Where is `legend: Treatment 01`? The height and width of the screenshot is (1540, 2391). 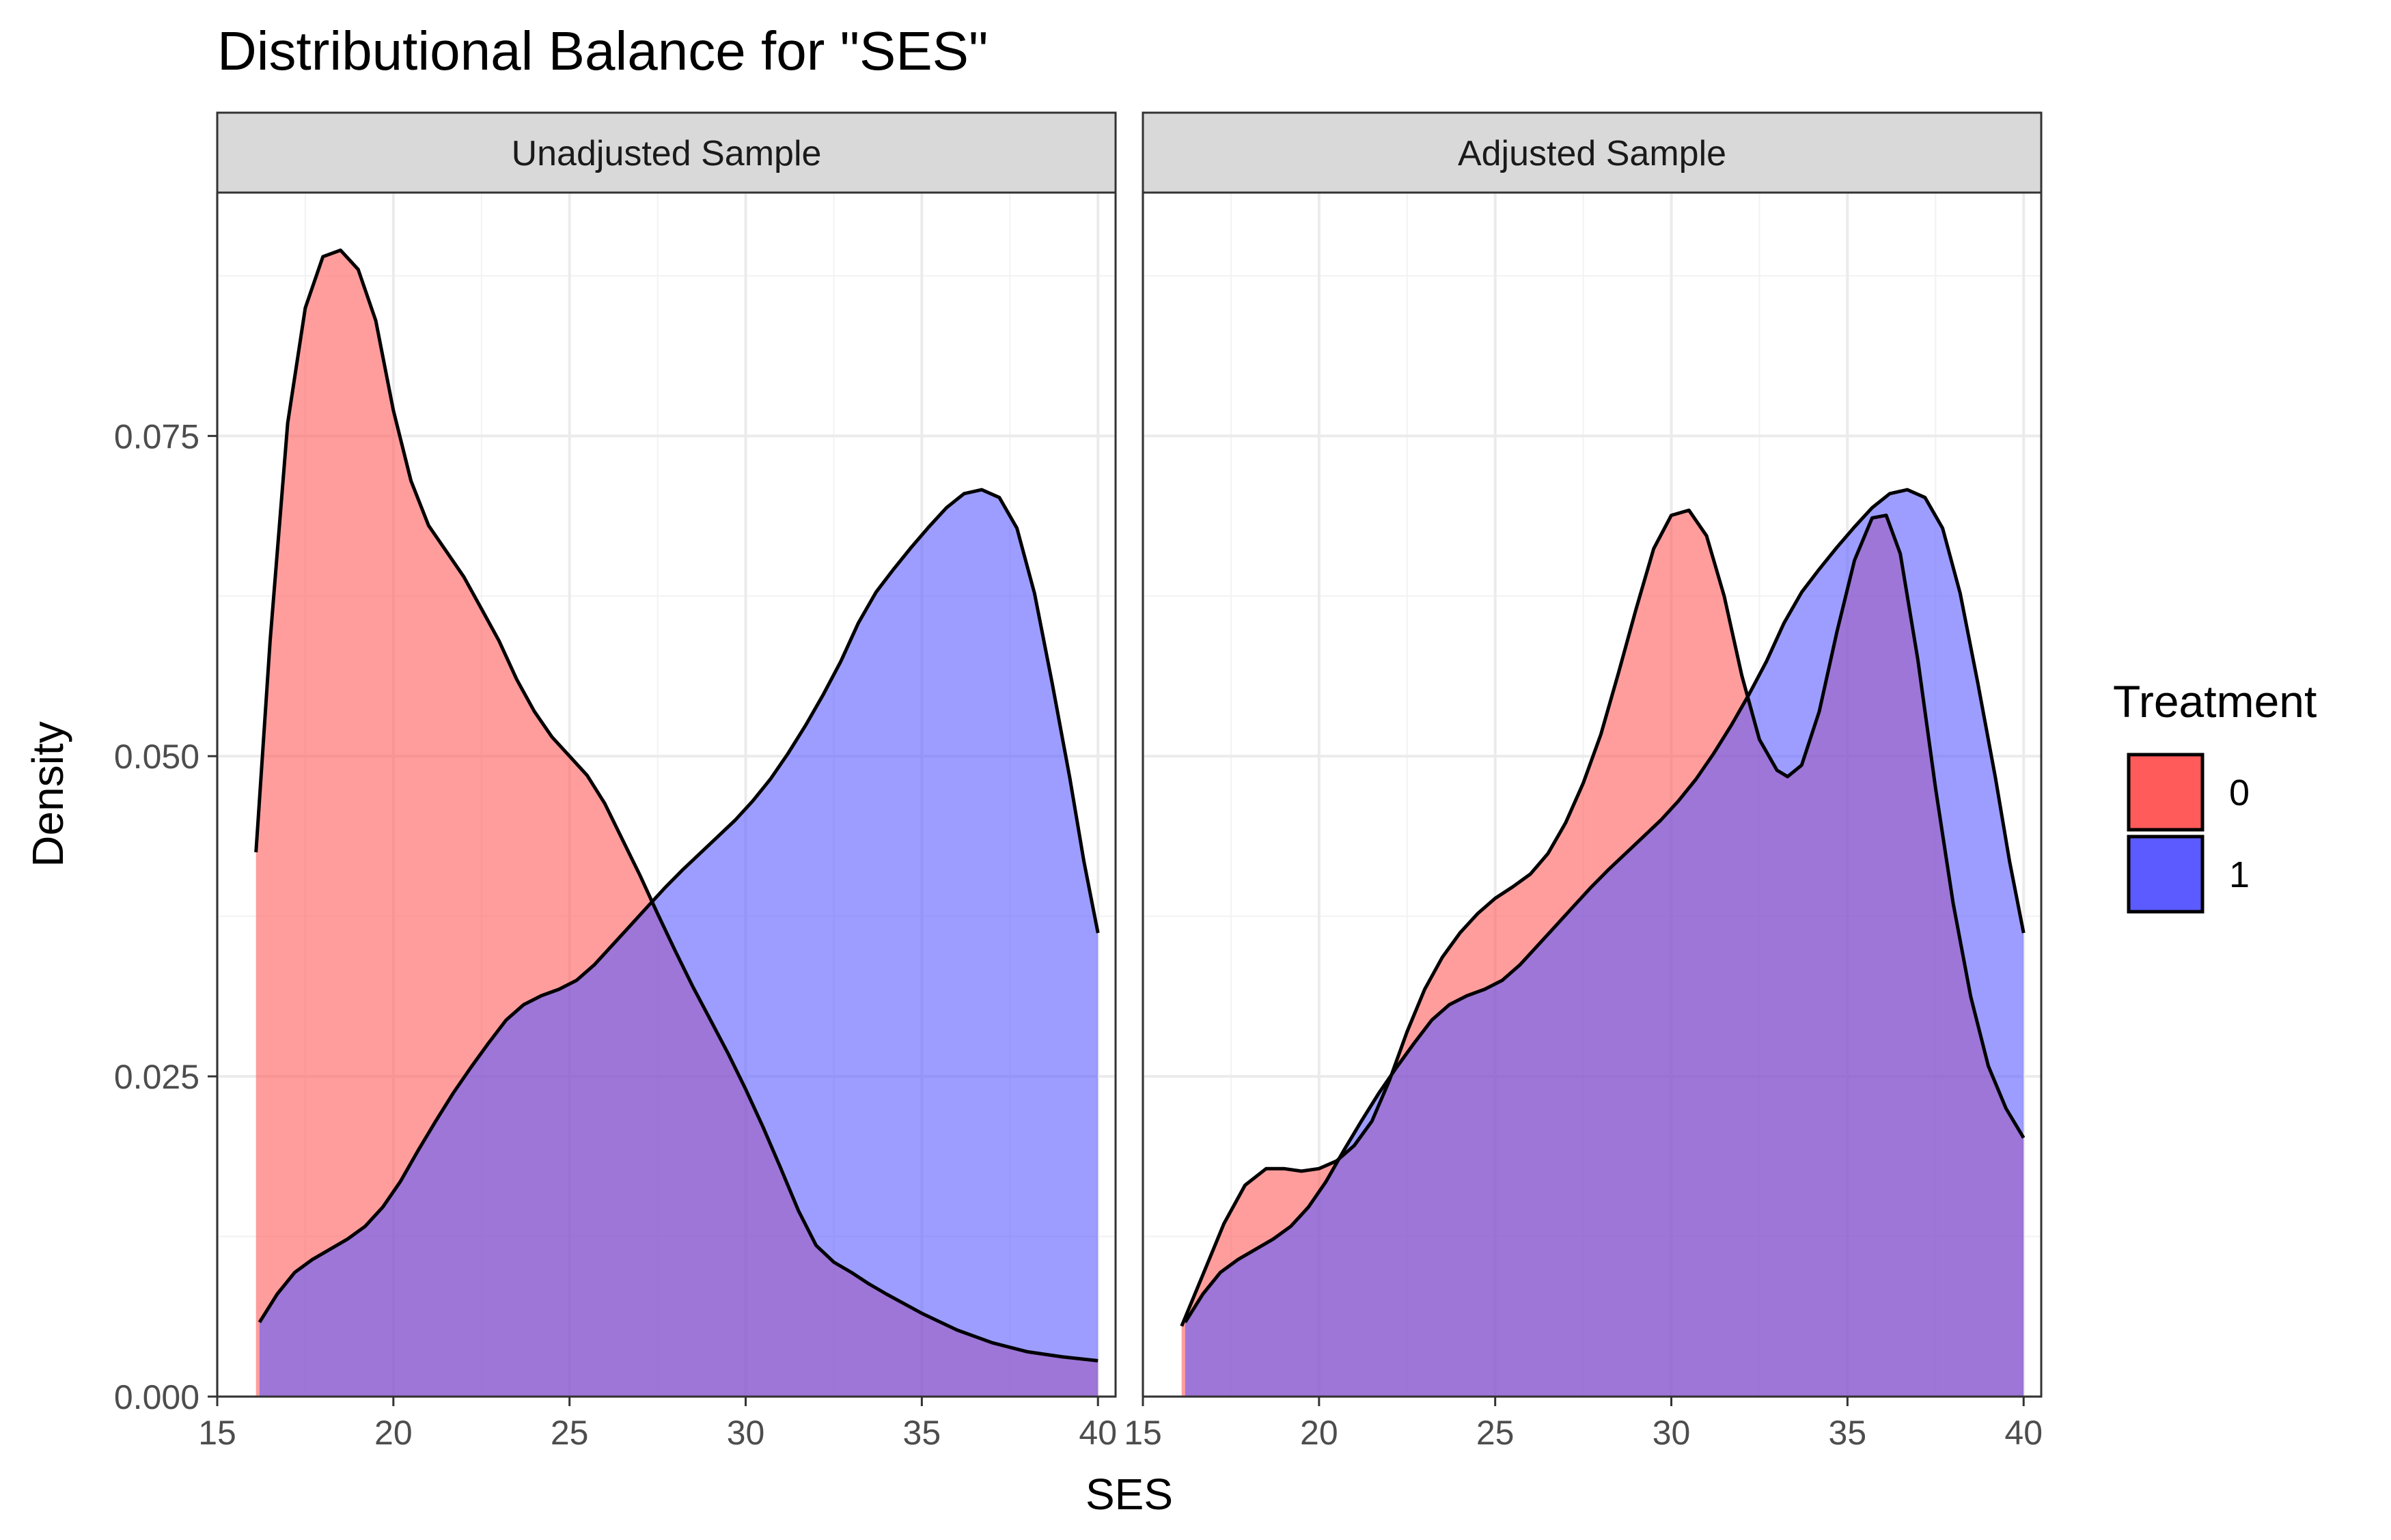
legend: Treatment 01 is located at coordinates (2215, 795).